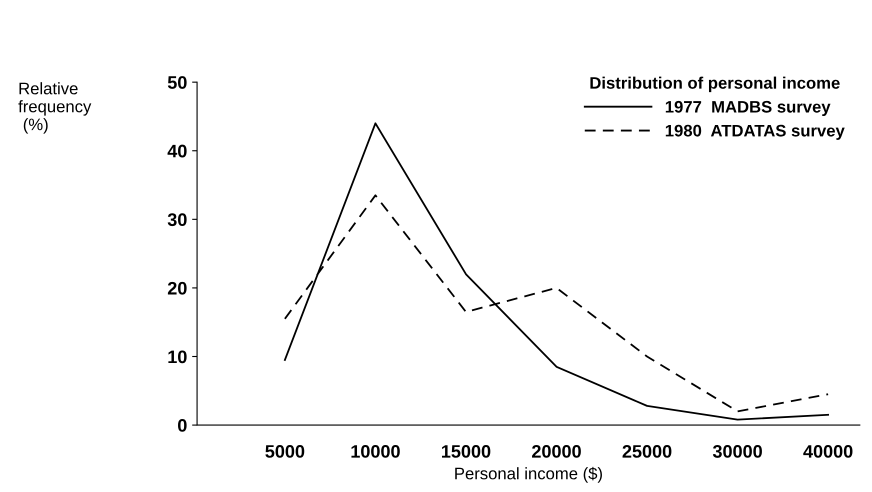  What do you see at coordinates (177, 219) in the screenshot?
I see `y-tick-label: 30` at bounding box center [177, 219].